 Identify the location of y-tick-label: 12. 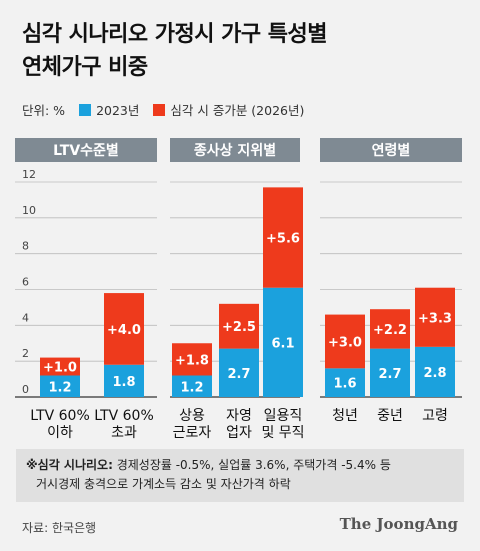
(29, 174).